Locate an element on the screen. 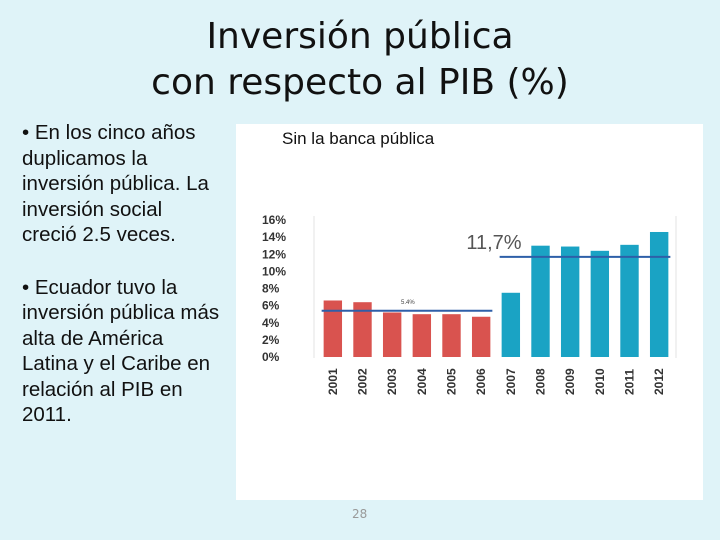  x-tick-label: 2008 is located at coordinates (541, 381).